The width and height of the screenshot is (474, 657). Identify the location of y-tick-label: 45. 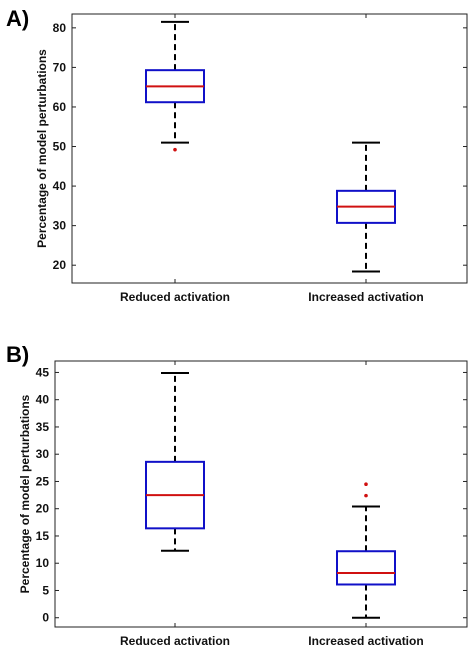
(43, 372).